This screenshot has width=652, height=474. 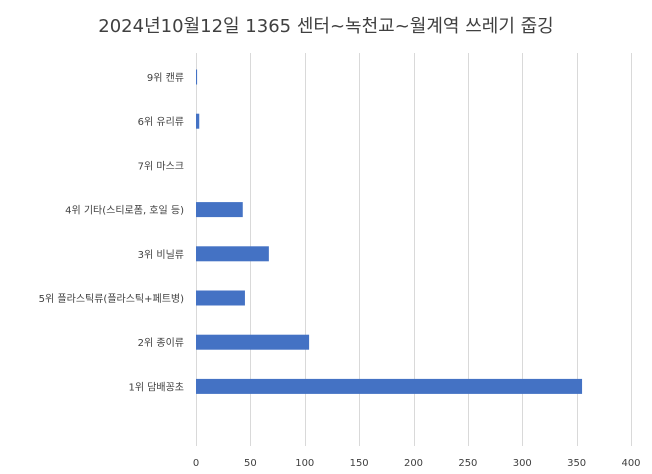 I want to click on category-label: 1위 담배꽁초, so click(x=156, y=386).